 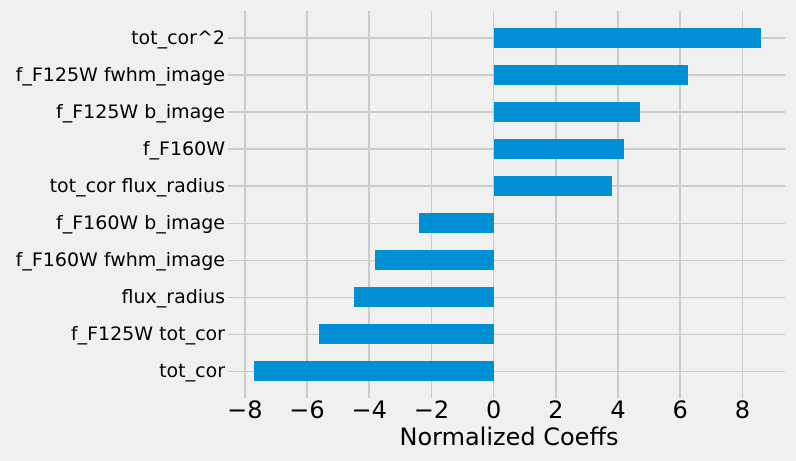 What do you see at coordinates (120, 75) in the screenshot?
I see `y-tick-label: f_F125W fwhm_image` at bounding box center [120, 75].